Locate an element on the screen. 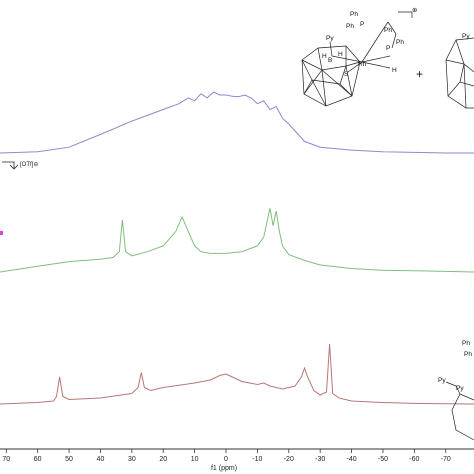  x-tick-label: -50 is located at coordinates (383, 459).